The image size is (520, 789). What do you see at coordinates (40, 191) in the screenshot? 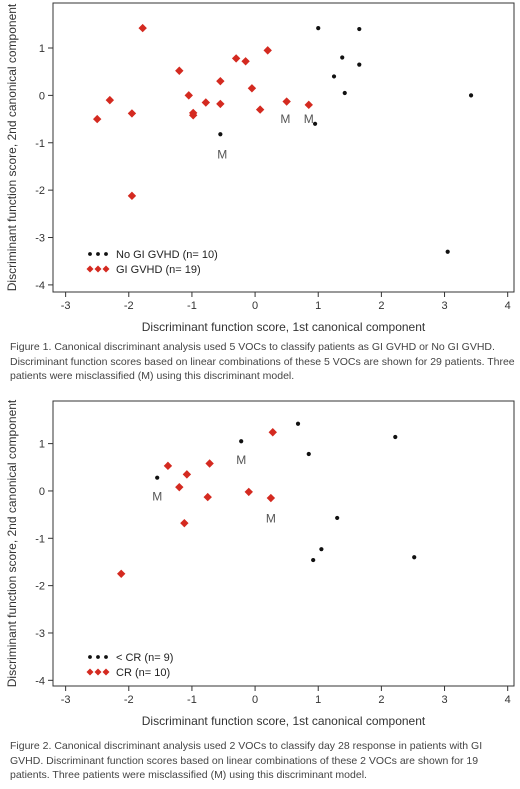
I see `chart1-y-tick-label: -2` at bounding box center [40, 191].